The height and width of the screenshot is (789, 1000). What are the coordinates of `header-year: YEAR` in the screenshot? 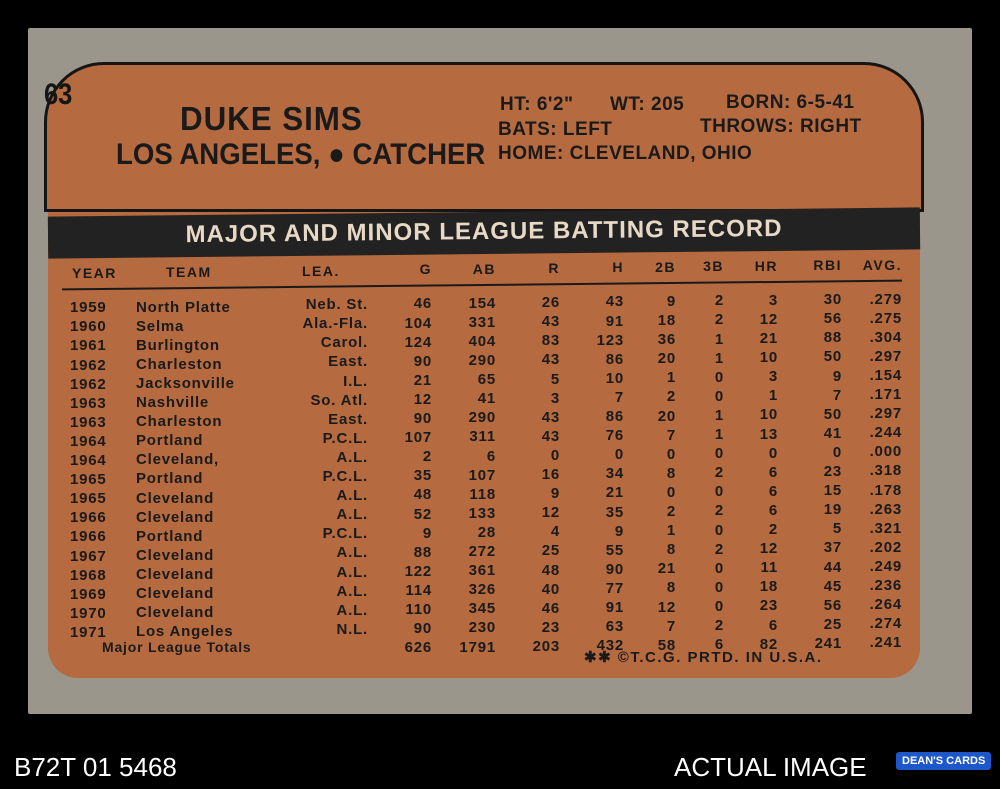 It's located at (94, 273).